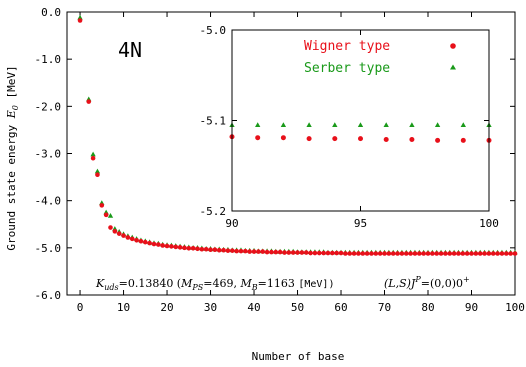 The image size is (526, 367). What do you see at coordinates (466, 279) in the screenshot?
I see `state-sup-plus: +` at bounding box center [466, 279].